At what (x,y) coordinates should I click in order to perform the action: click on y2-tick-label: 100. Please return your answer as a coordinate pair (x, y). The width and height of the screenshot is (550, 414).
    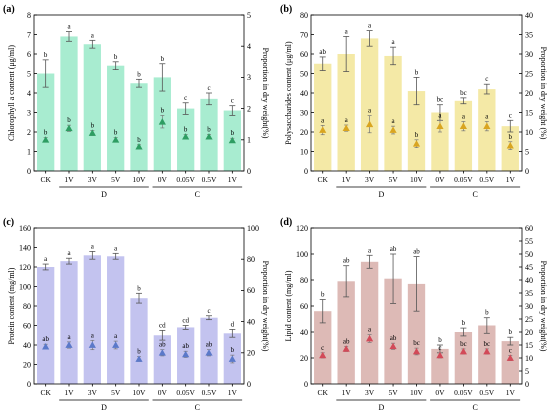
    Looking at the image, I should click on (253, 228).